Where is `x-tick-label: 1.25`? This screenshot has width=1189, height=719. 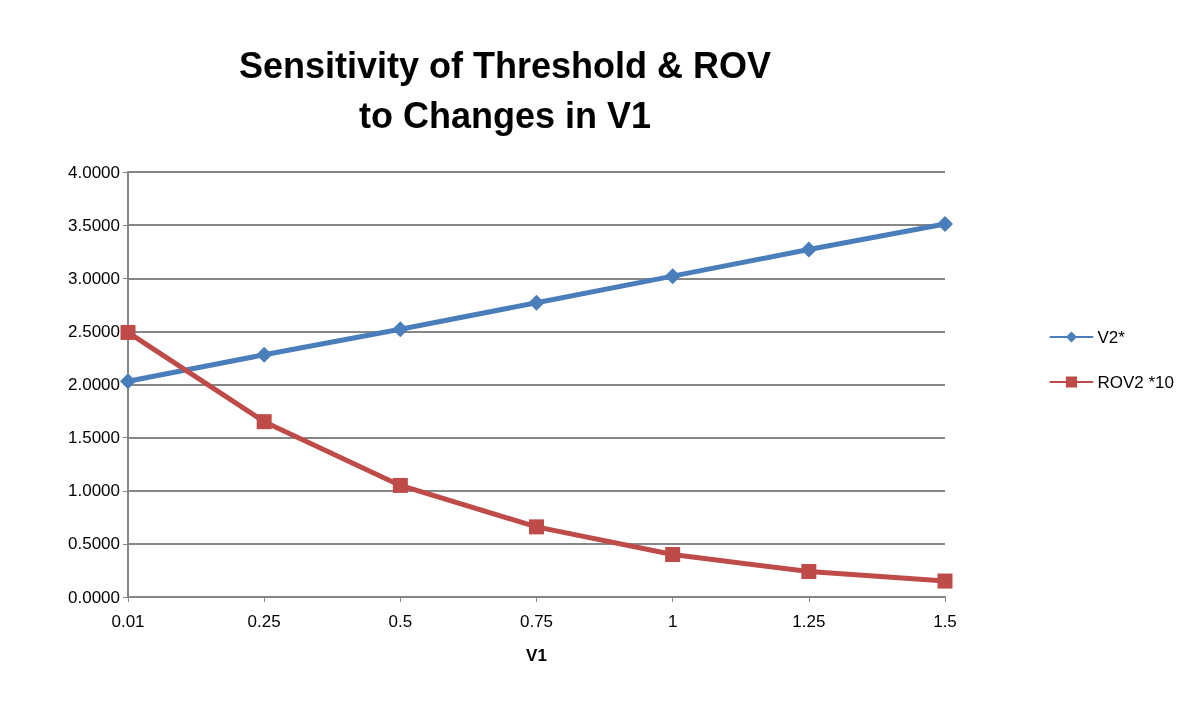
x-tick-label: 1.25 is located at coordinates (809, 621).